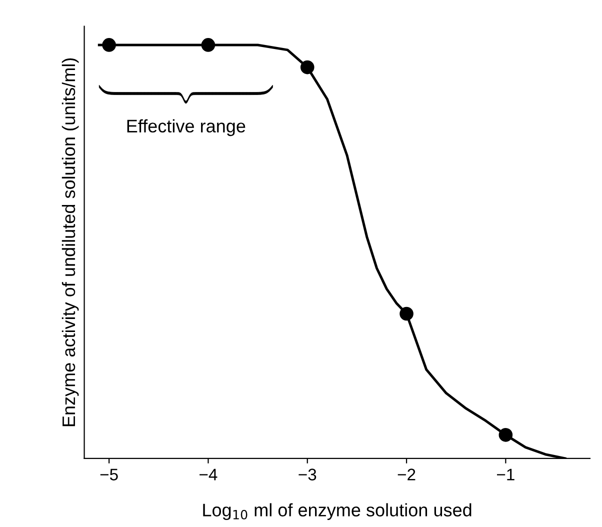 The image size is (602, 527). I want to click on x-tick-label: −2, so click(407, 474).